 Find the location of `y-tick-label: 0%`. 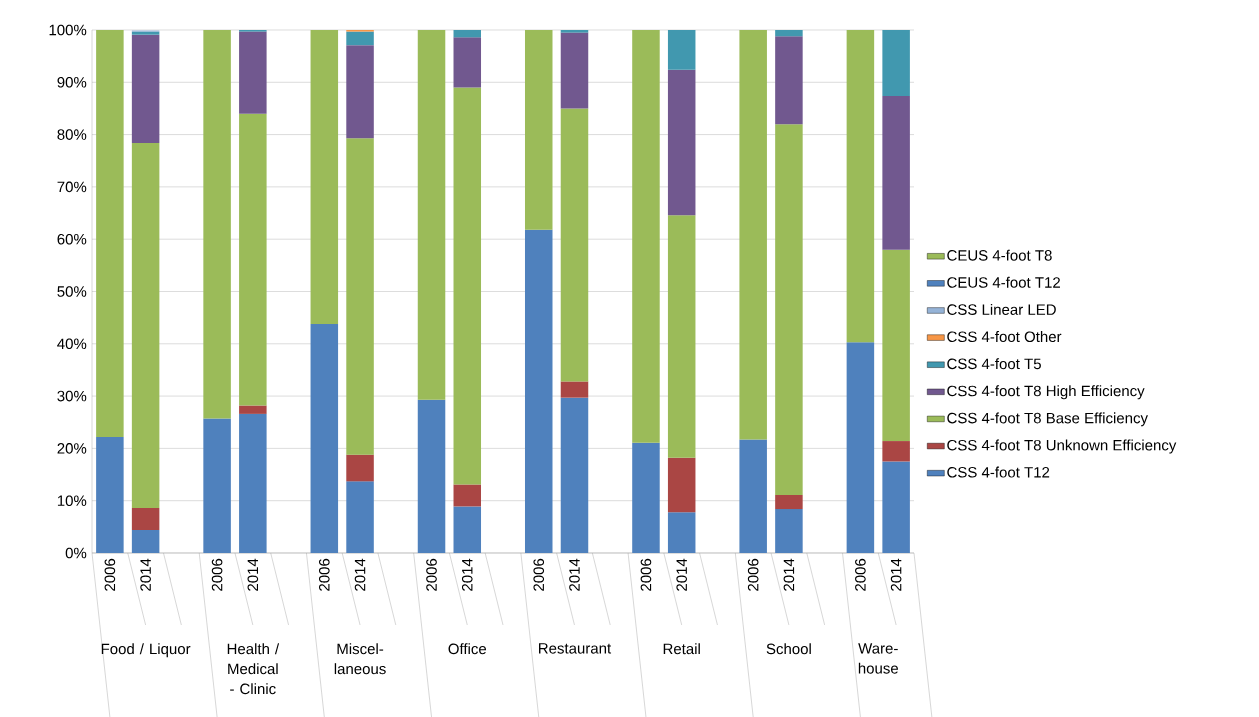

y-tick-label: 0% is located at coordinates (76, 553).